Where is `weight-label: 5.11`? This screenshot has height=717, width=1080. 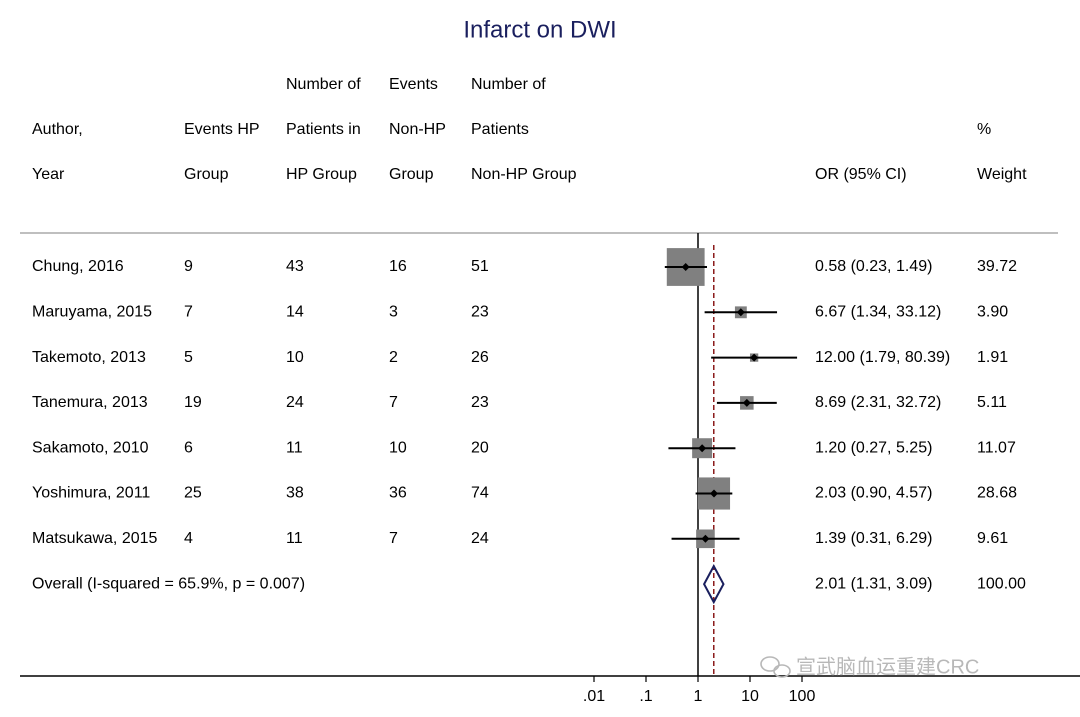 weight-label: 5.11 is located at coordinates (992, 402).